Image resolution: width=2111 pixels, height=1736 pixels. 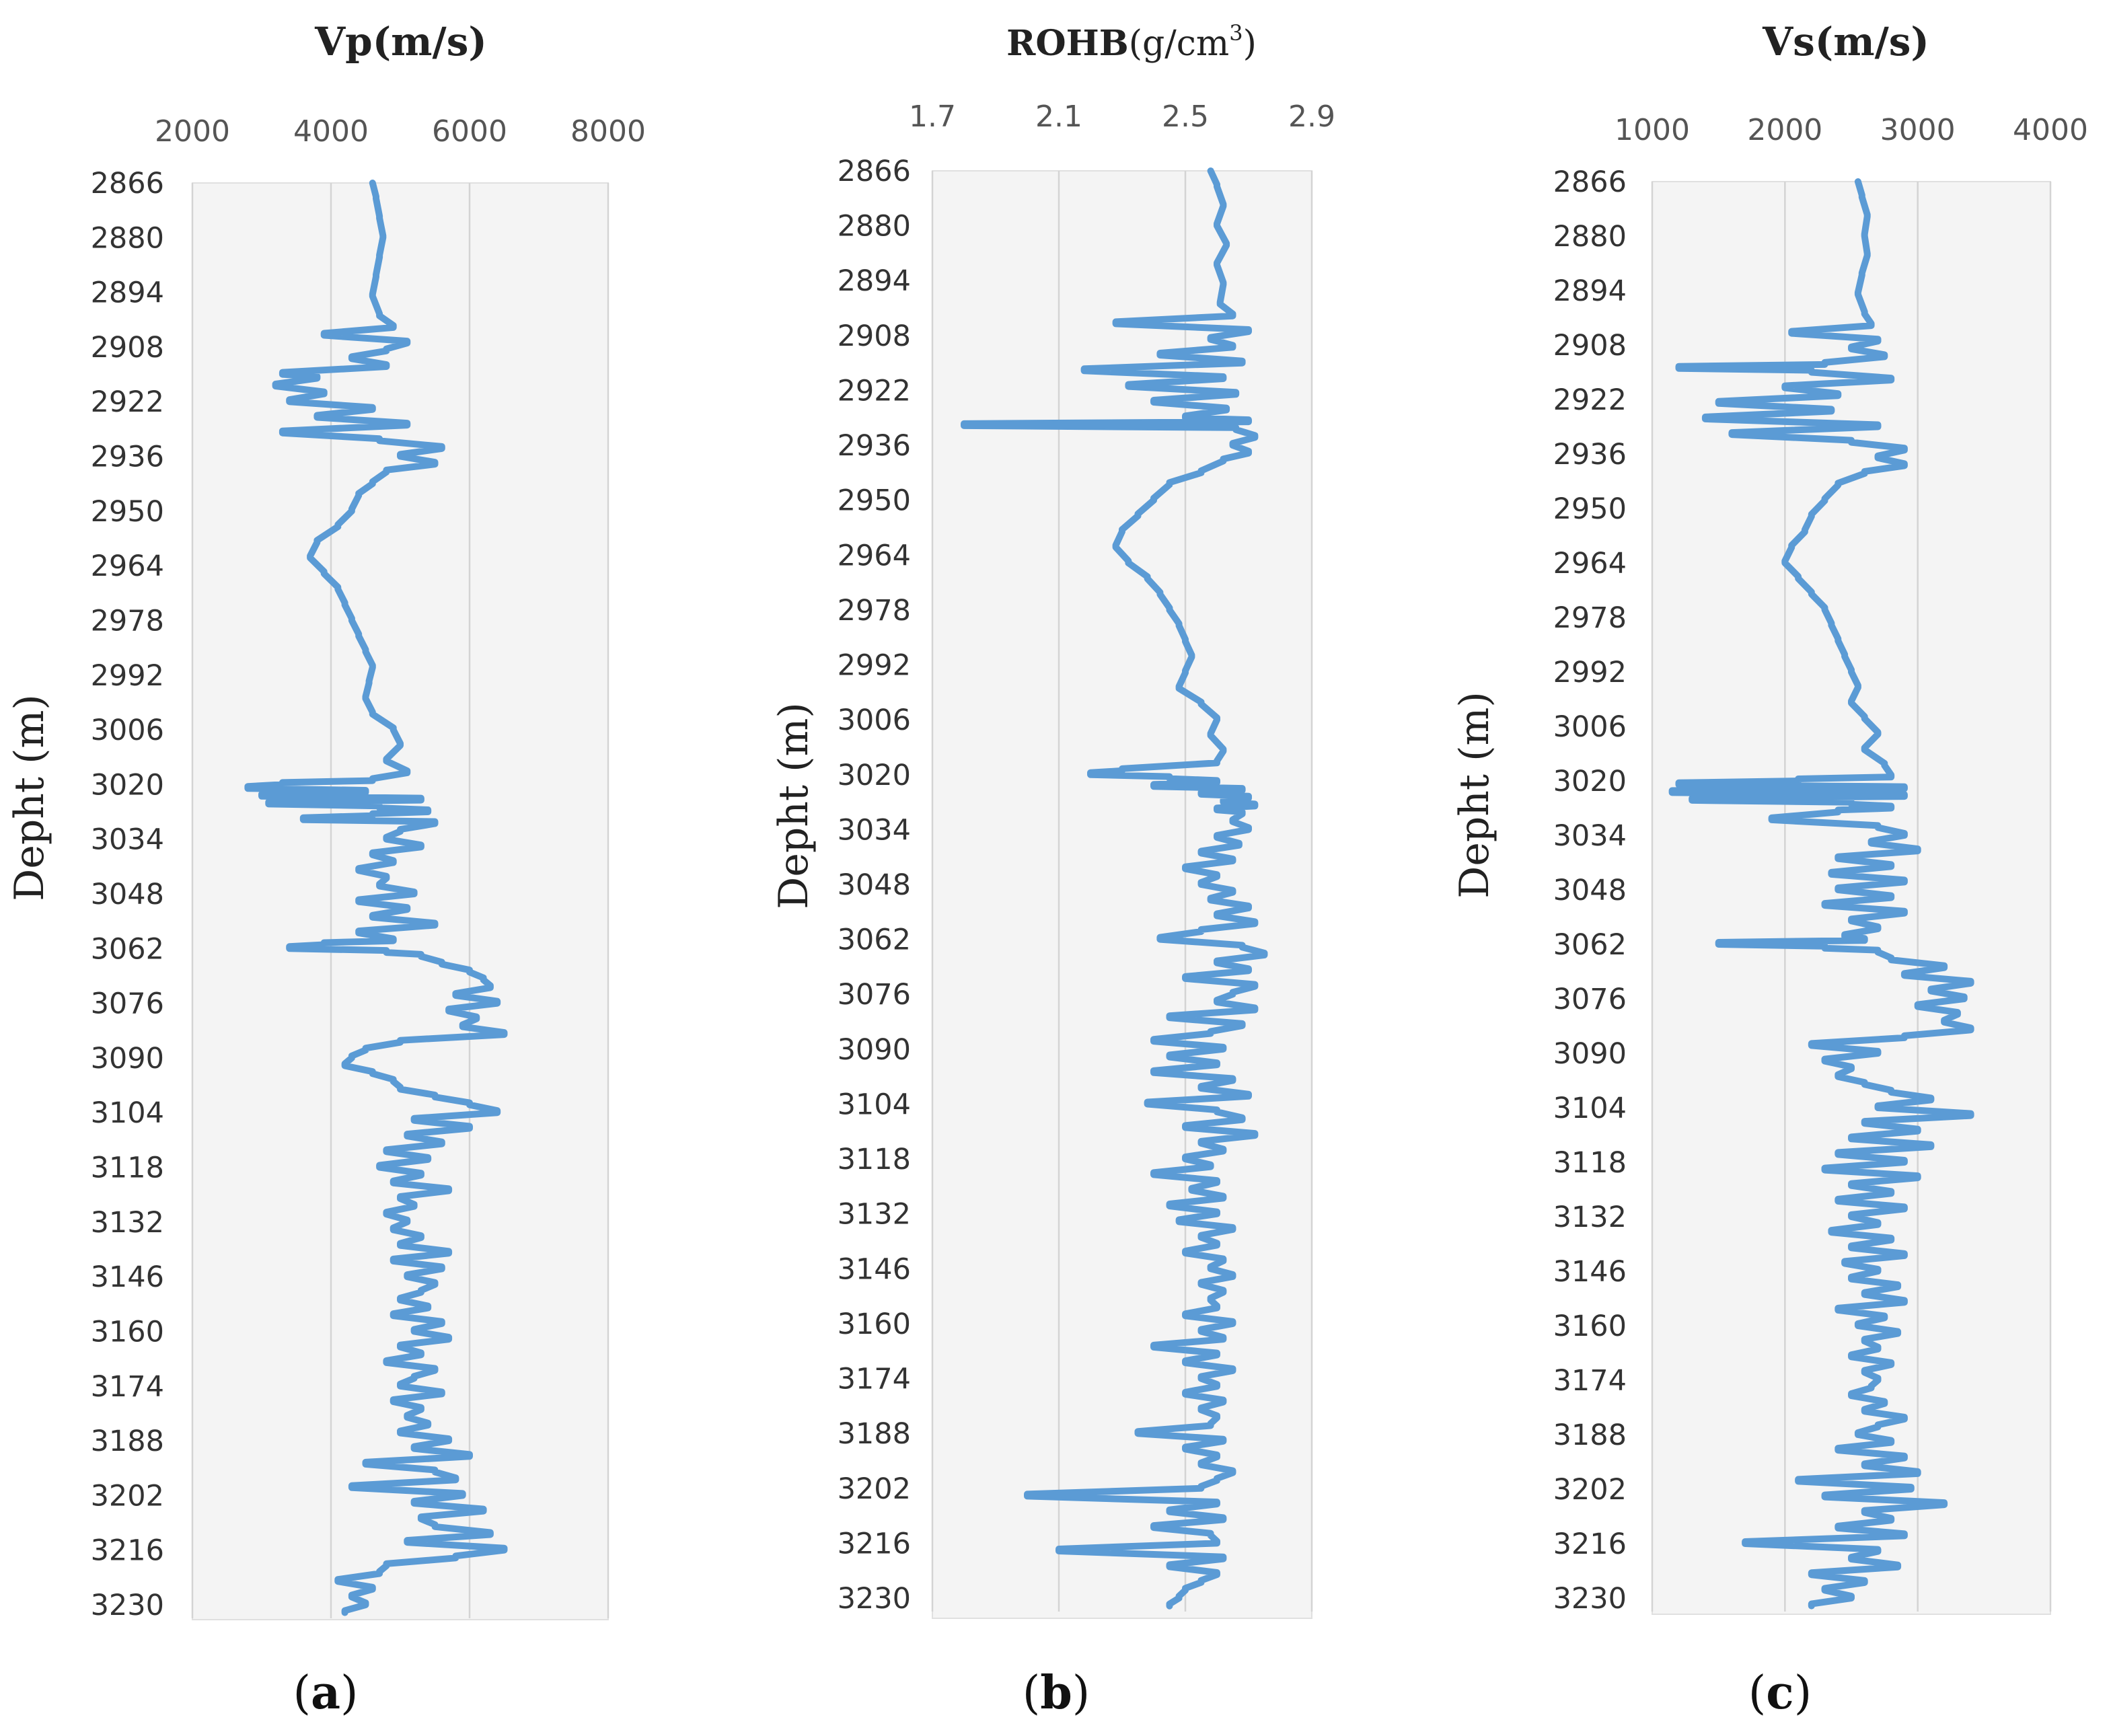 I want to click on panel-a-x-tick-label: 2000, so click(x=192, y=131).